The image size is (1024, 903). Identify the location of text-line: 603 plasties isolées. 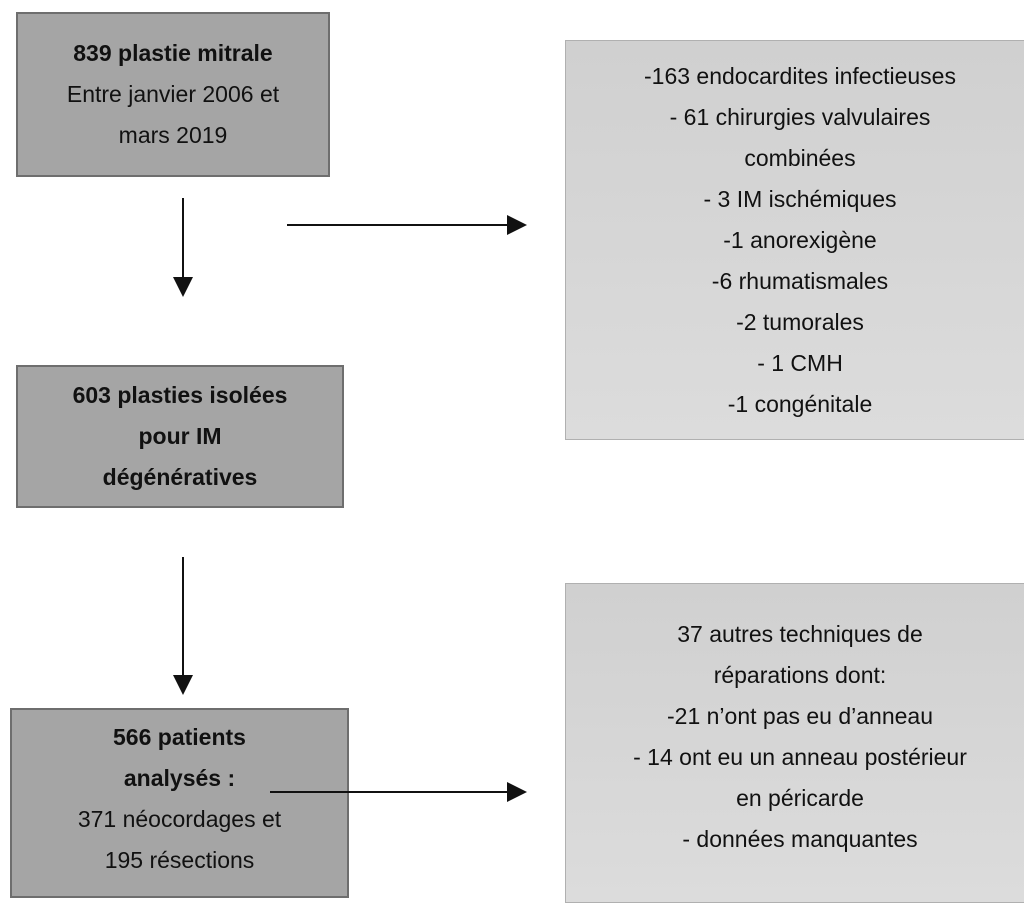
(180, 395).